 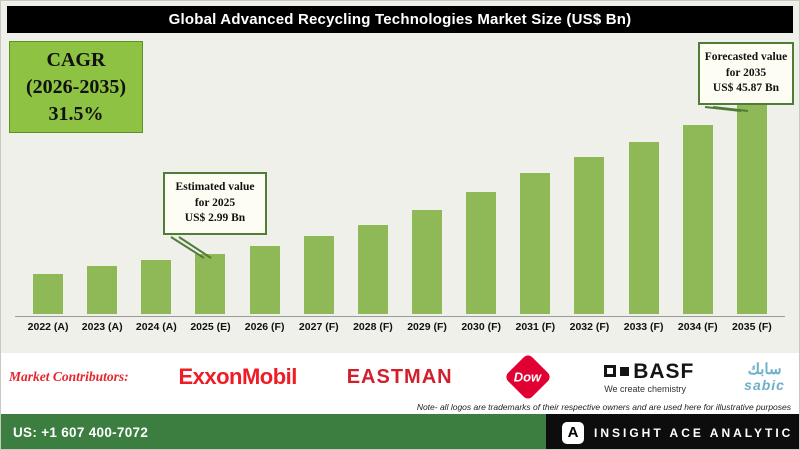 I want to click on bar-2025E, so click(x=210, y=284).